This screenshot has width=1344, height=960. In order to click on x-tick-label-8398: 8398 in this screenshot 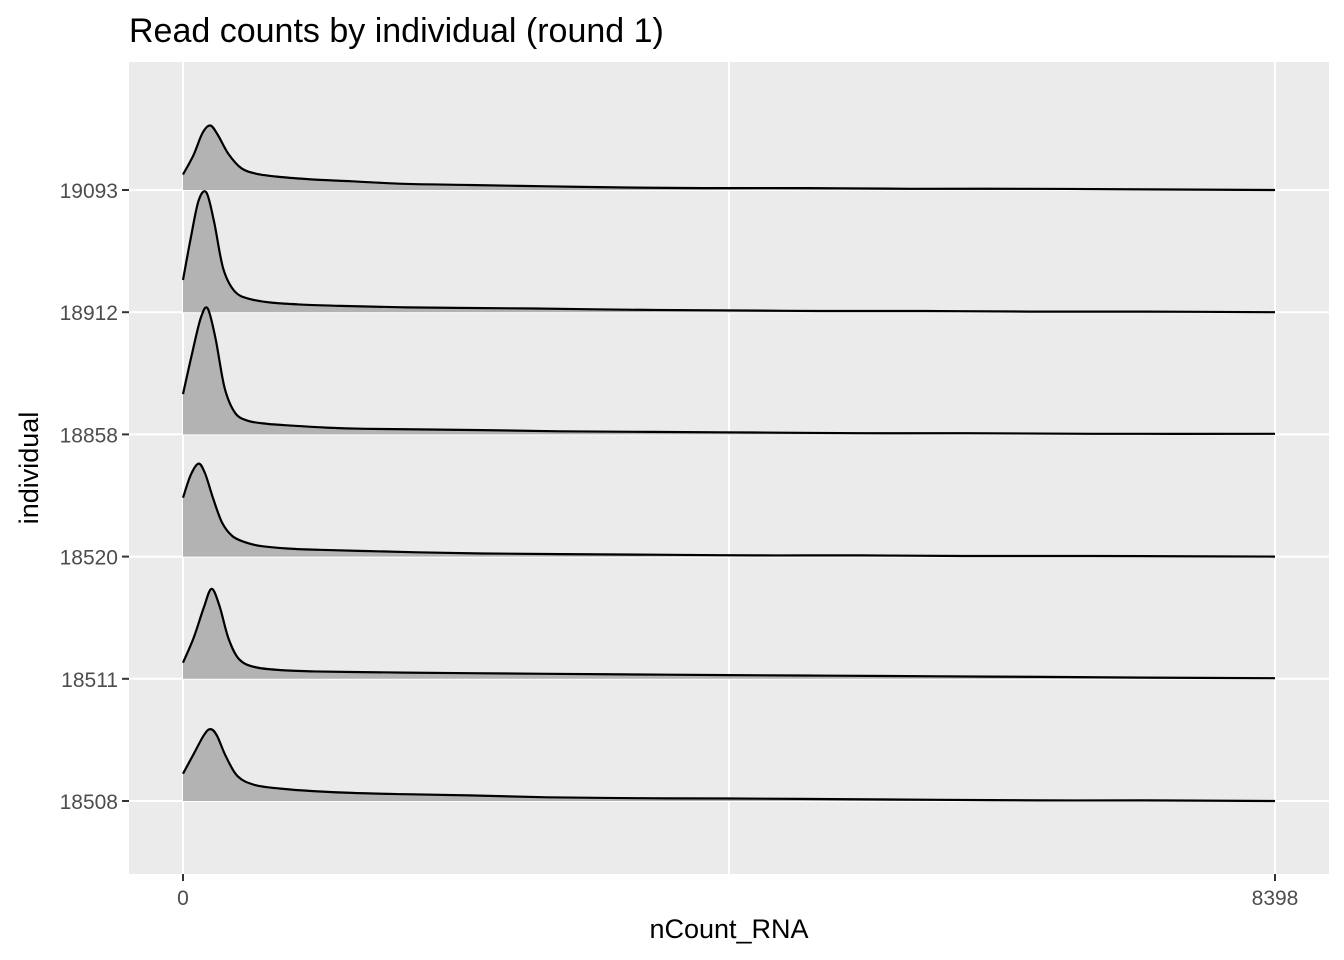, I will do `click(1275, 898)`.